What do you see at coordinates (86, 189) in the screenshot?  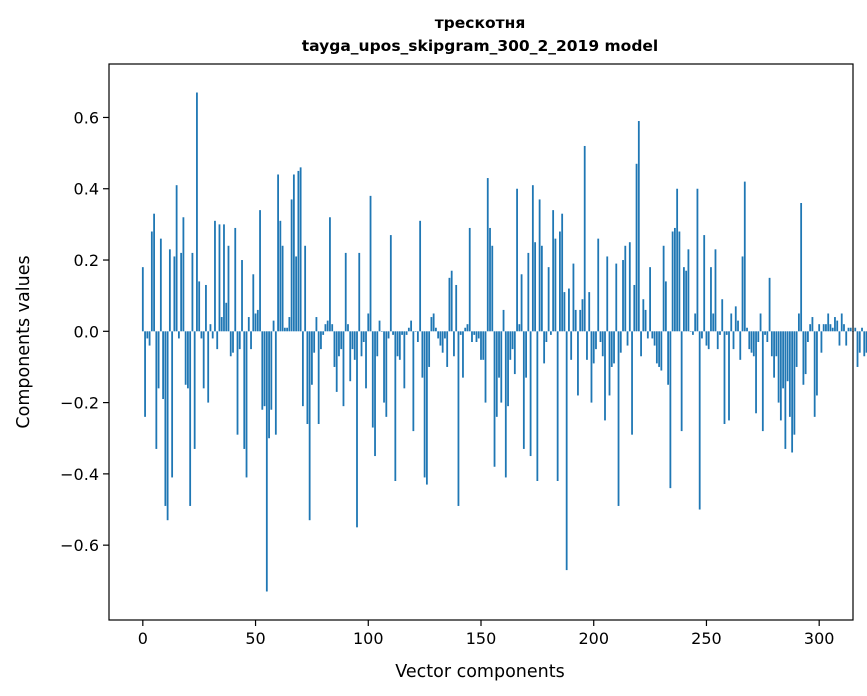 I see `y-tick-label-5: 0.4` at bounding box center [86, 189].